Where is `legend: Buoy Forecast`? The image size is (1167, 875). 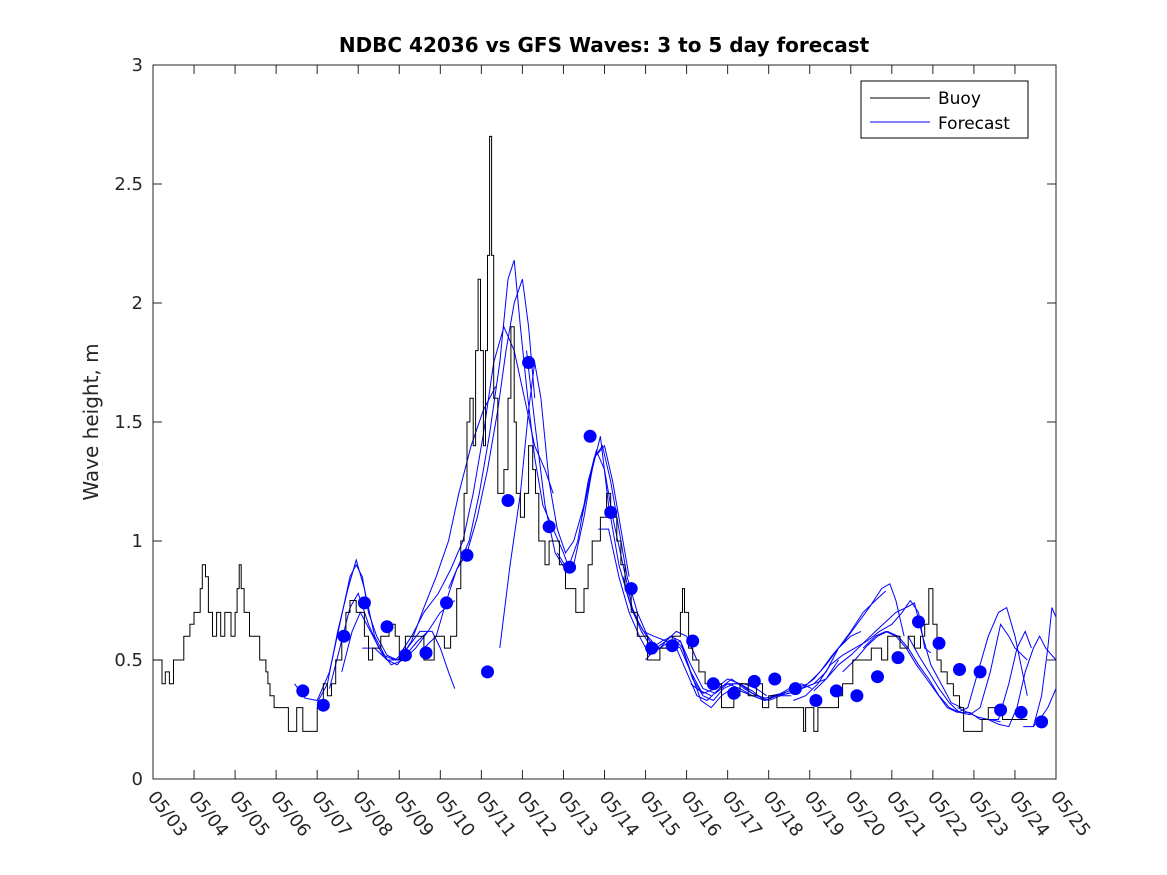 legend: Buoy Forecast is located at coordinates (944, 109).